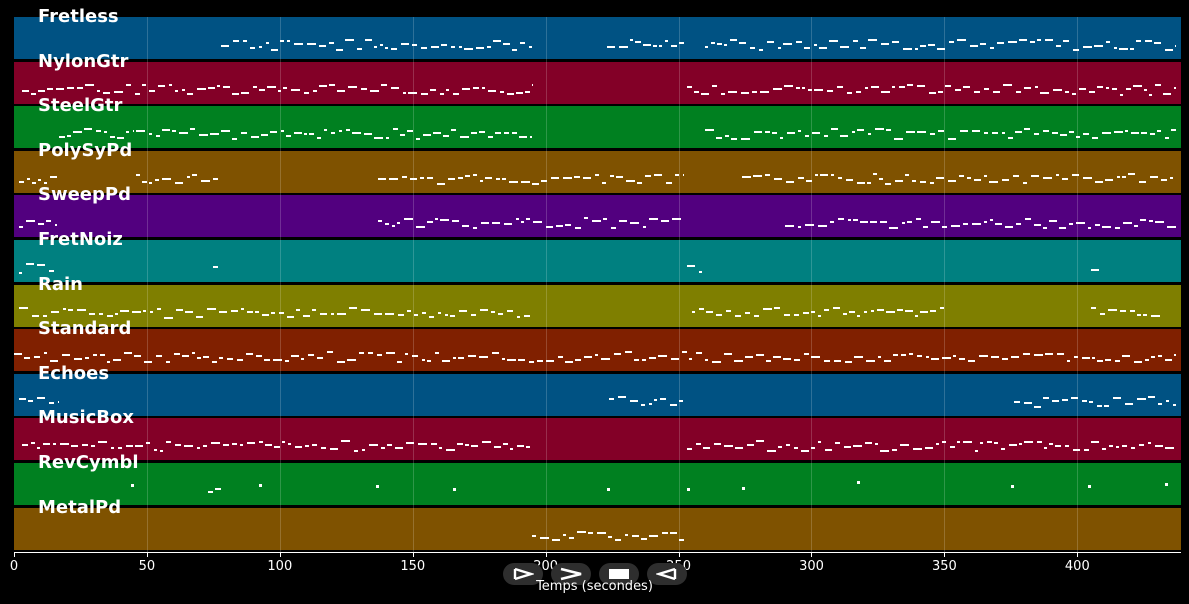 The width and height of the screenshot is (1189, 604). I want to click on stop-button, so click(619, 574).